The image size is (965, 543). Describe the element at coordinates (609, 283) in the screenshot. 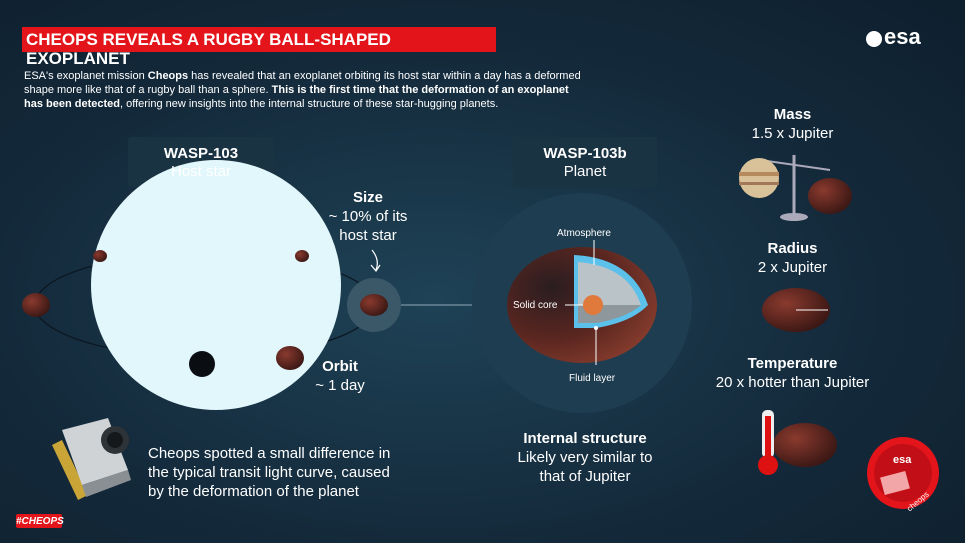

I see `fluid-layer` at that location.